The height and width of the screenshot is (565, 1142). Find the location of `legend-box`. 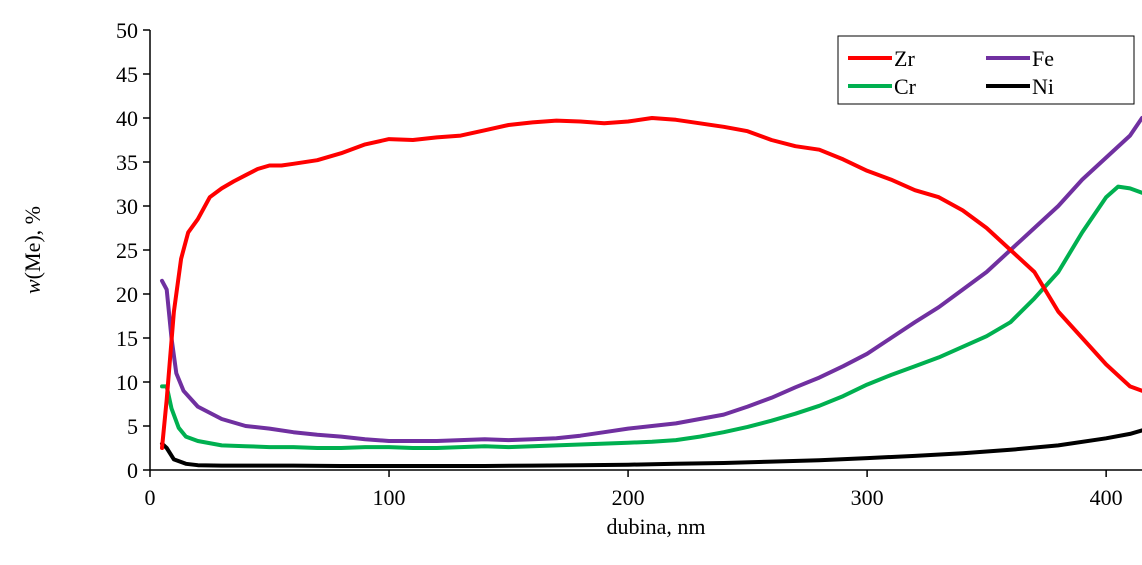

legend-box is located at coordinates (986, 70).